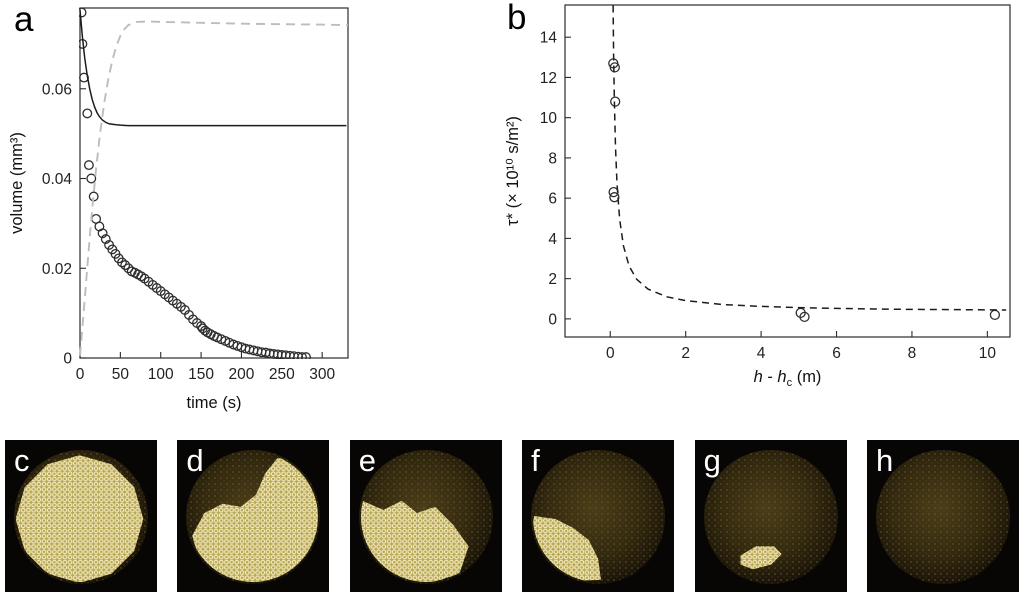  What do you see at coordinates (788, 378) in the screenshot?
I see `svg-text: h - hc (m)` at bounding box center [788, 378].